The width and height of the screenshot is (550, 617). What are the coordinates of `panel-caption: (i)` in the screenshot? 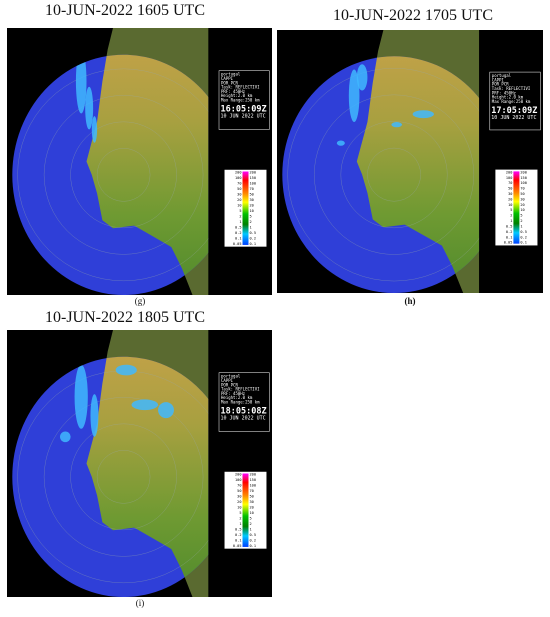 It's located at (140, 603).